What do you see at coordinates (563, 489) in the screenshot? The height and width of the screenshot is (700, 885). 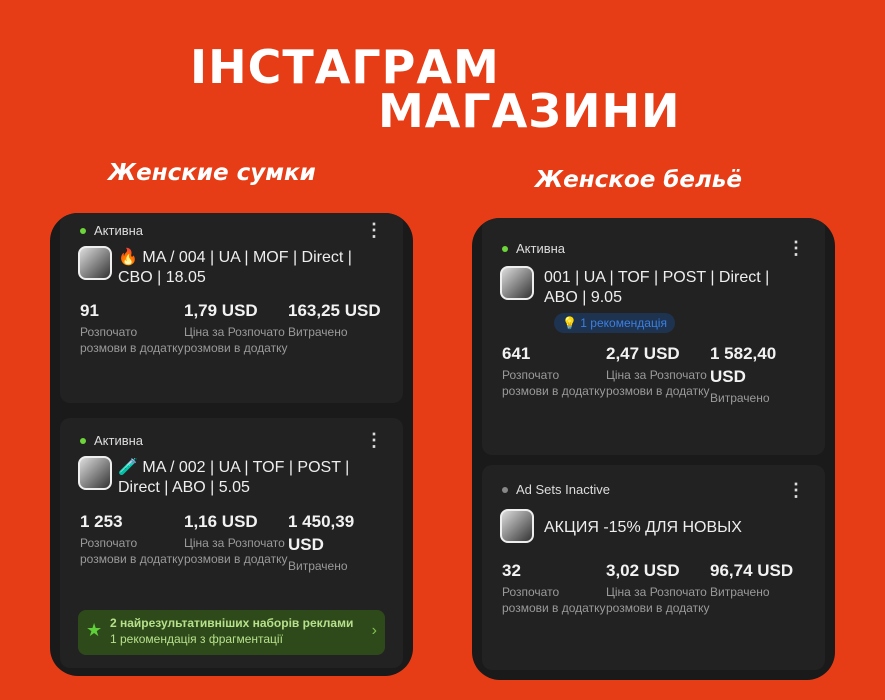 I see `status-label: Ad Sets Inactive` at bounding box center [563, 489].